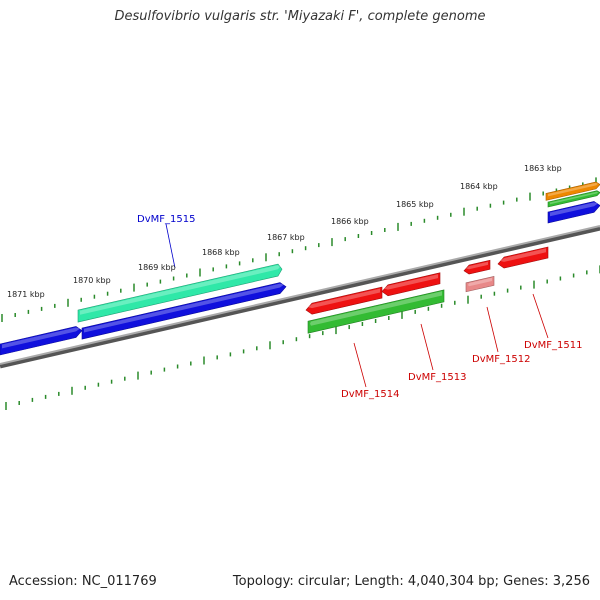 The image size is (600, 600). I want to click on gene-arrow-forward-left, so click(41, 341).